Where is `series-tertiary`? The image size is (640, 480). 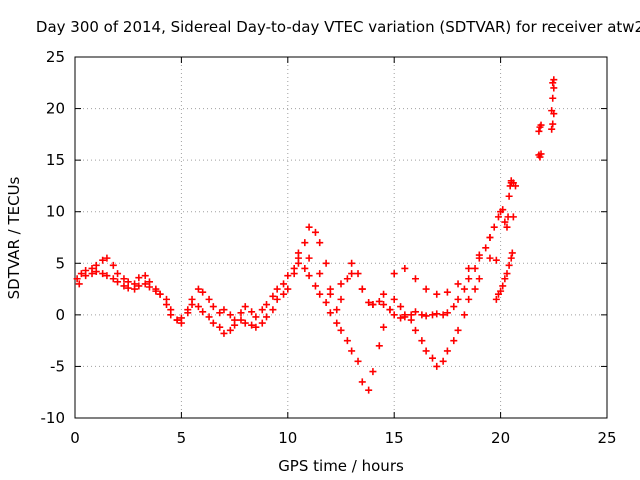
series-tertiary is located at coordinates (397, 279).